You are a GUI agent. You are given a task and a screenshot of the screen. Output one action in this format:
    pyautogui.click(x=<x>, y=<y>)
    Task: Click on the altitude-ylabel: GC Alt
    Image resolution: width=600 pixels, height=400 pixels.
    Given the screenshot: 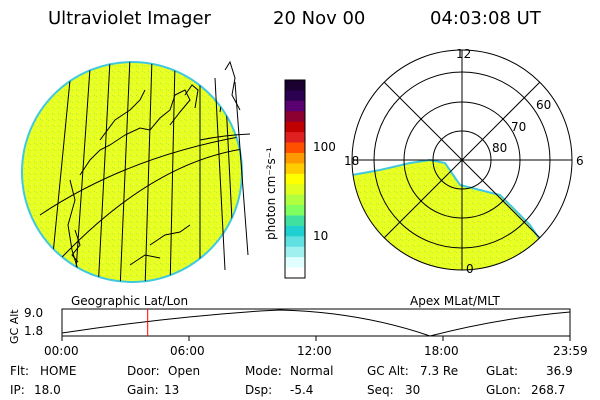 What is the action you would take?
    pyautogui.click(x=14, y=326)
    